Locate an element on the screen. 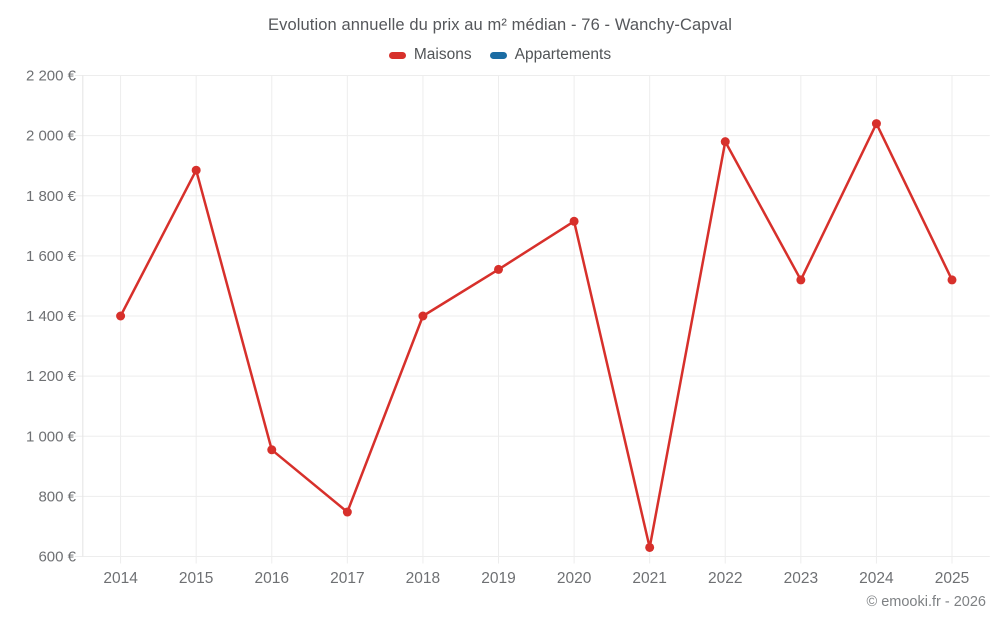 Image resolution: width=1000 pixels, height=625 pixels. appartements-legend-swatch-icon is located at coordinates (498, 55).